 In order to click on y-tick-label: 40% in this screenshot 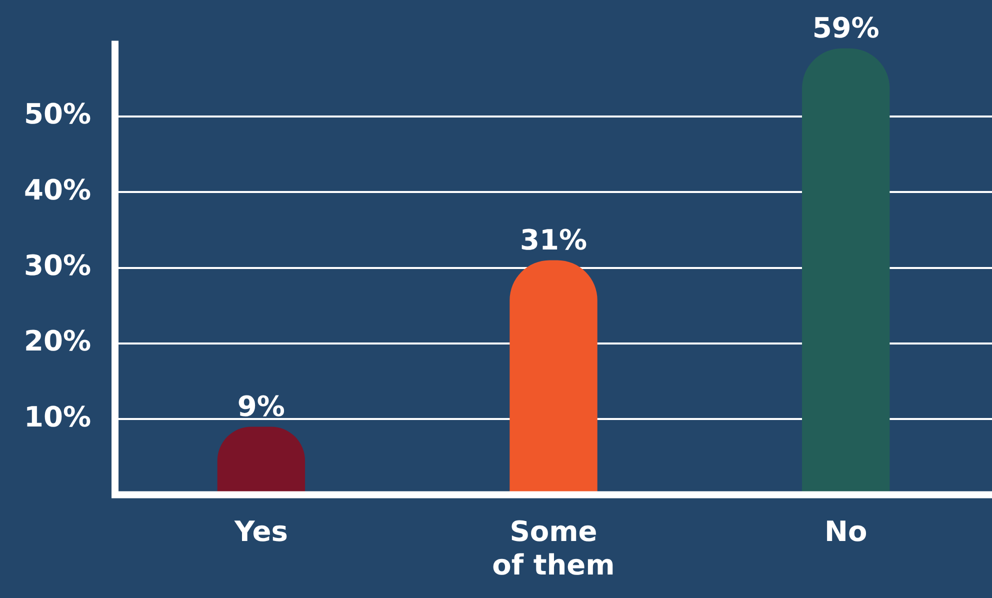, I will do `click(58, 189)`.